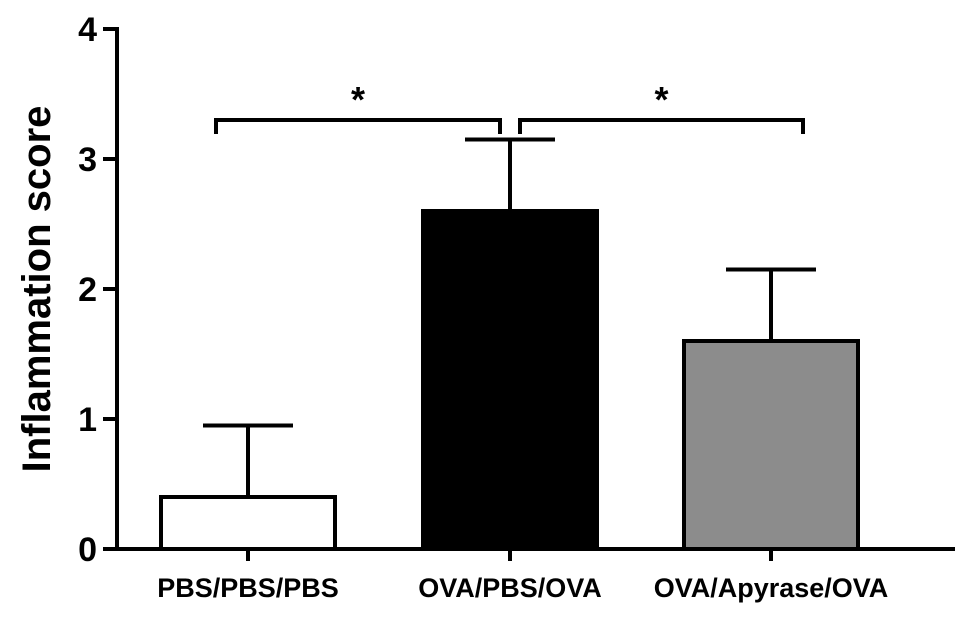 This screenshot has height=624, width=969. I want to click on y-tick-label: 0, so click(87, 550).